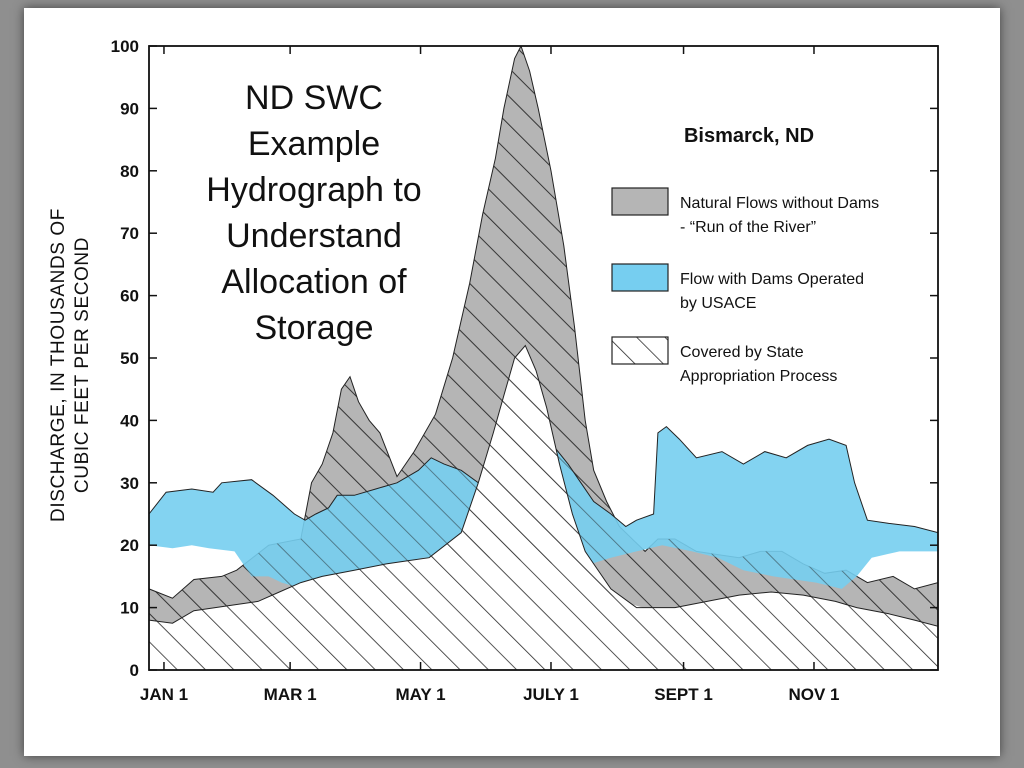  Describe the element at coordinates (314, 282) in the screenshot. I see `chart-title-line-5: Allocation of` at that location.